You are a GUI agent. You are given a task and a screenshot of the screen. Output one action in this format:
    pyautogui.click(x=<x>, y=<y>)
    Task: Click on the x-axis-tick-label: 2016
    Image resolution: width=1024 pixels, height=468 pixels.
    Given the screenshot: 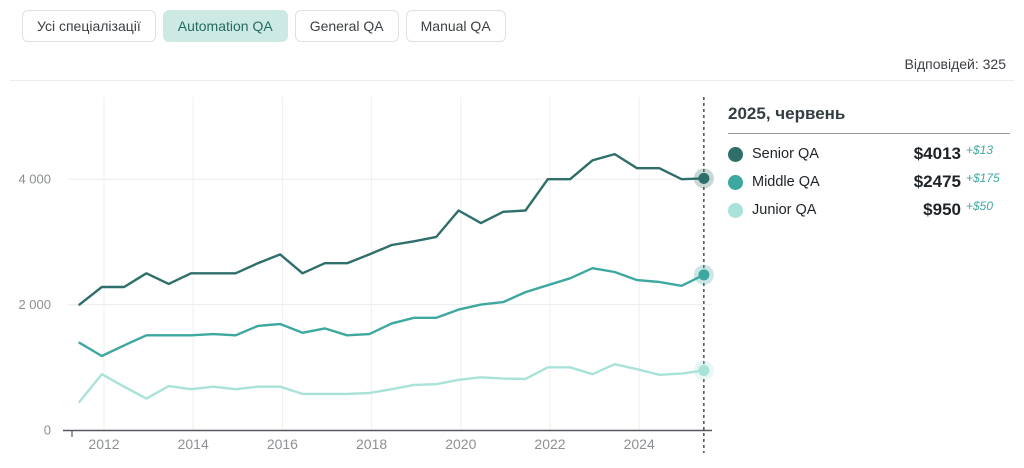 What is the action you would take?
    pyautogui.click(x=282, y=444)
    